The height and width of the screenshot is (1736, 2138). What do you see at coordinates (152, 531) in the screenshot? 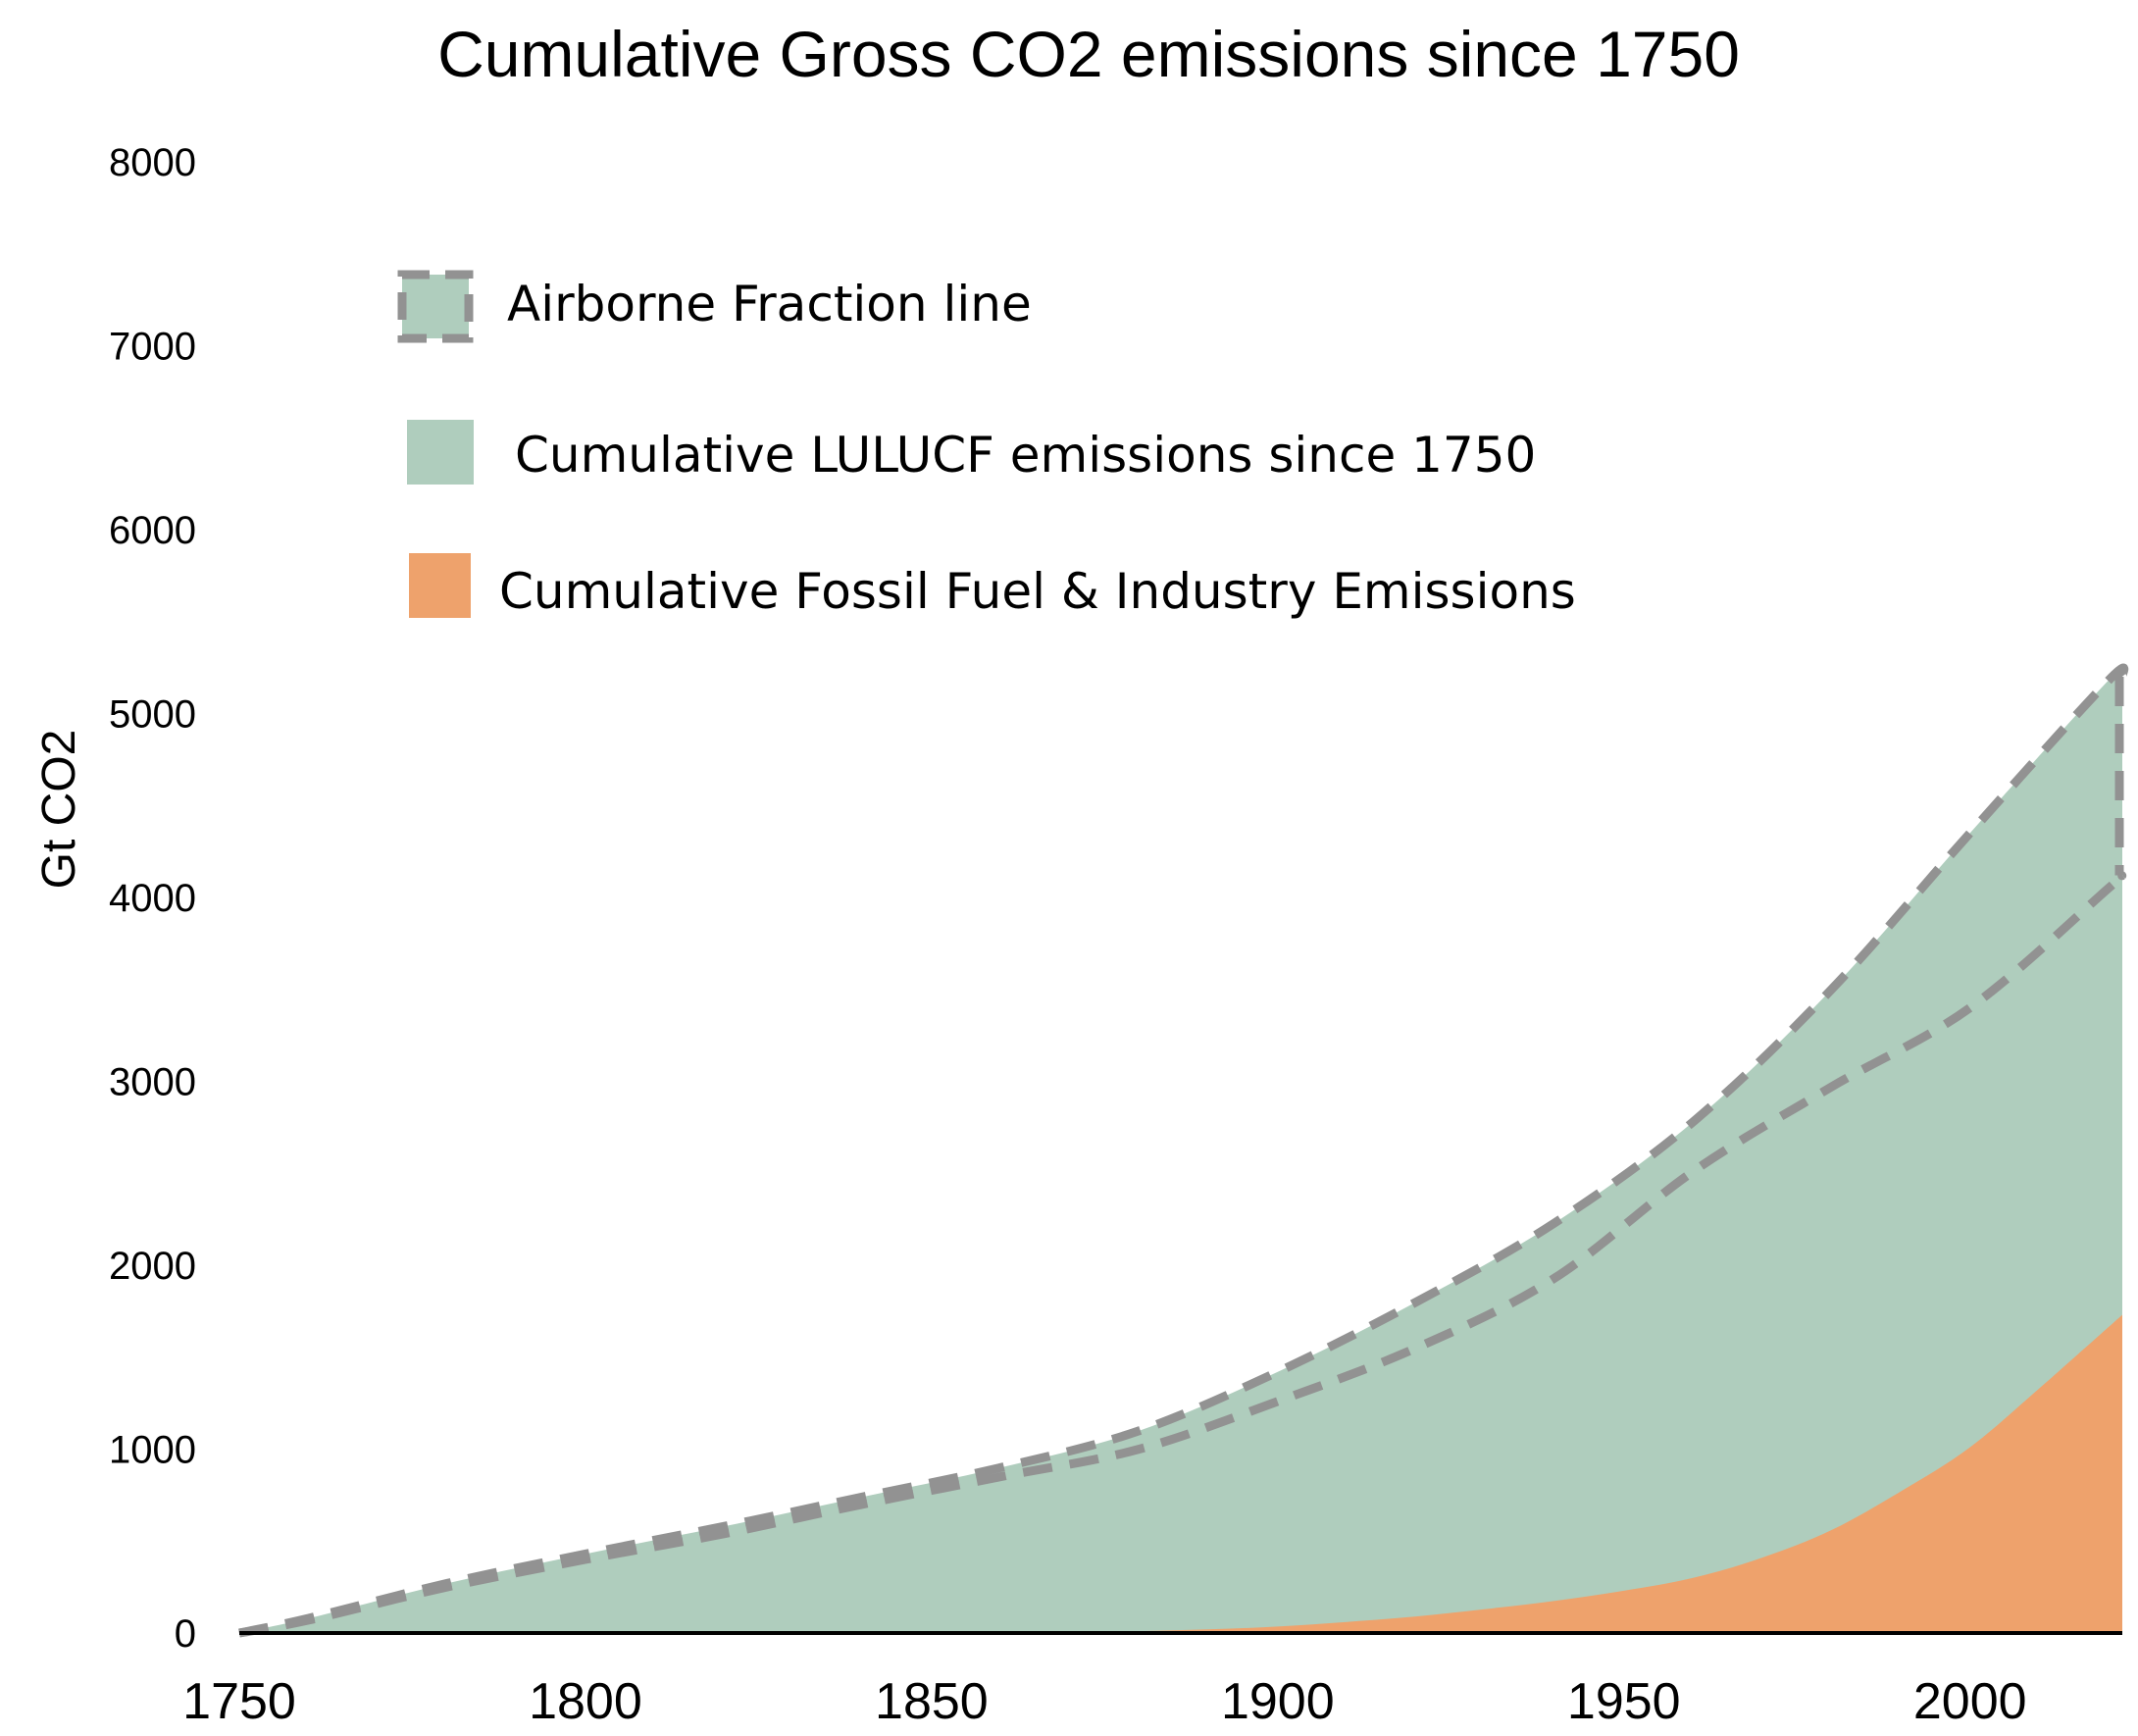
I see `y-tick-label: 6000` at bounding box center [152, 531].